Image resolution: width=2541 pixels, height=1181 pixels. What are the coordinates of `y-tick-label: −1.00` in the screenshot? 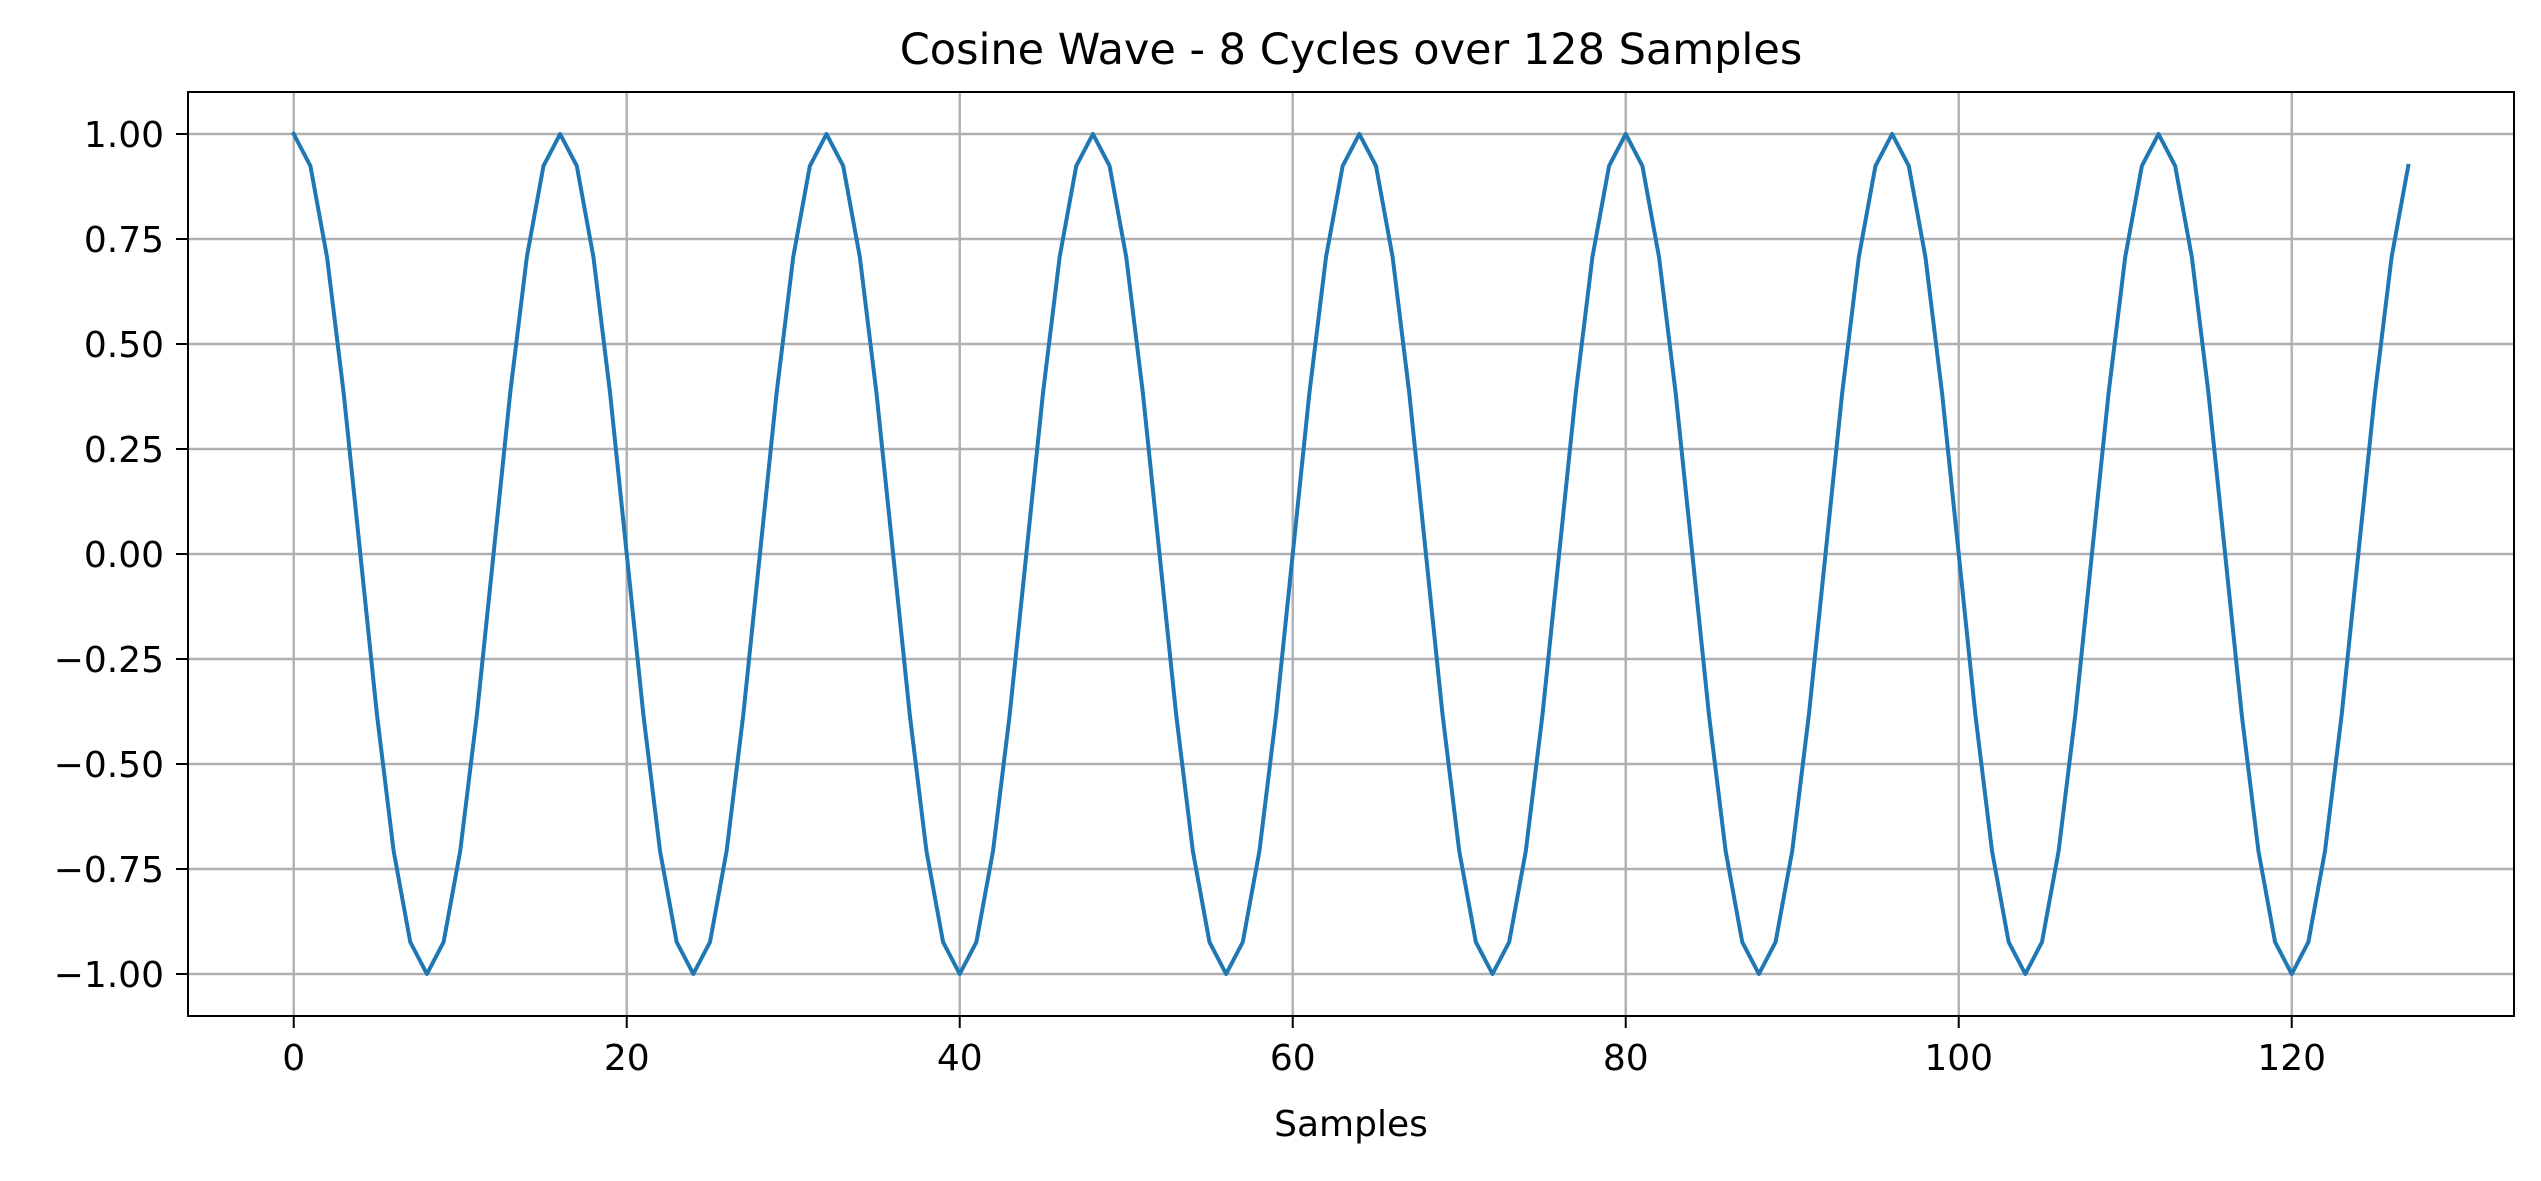 It's located at (109, 975).